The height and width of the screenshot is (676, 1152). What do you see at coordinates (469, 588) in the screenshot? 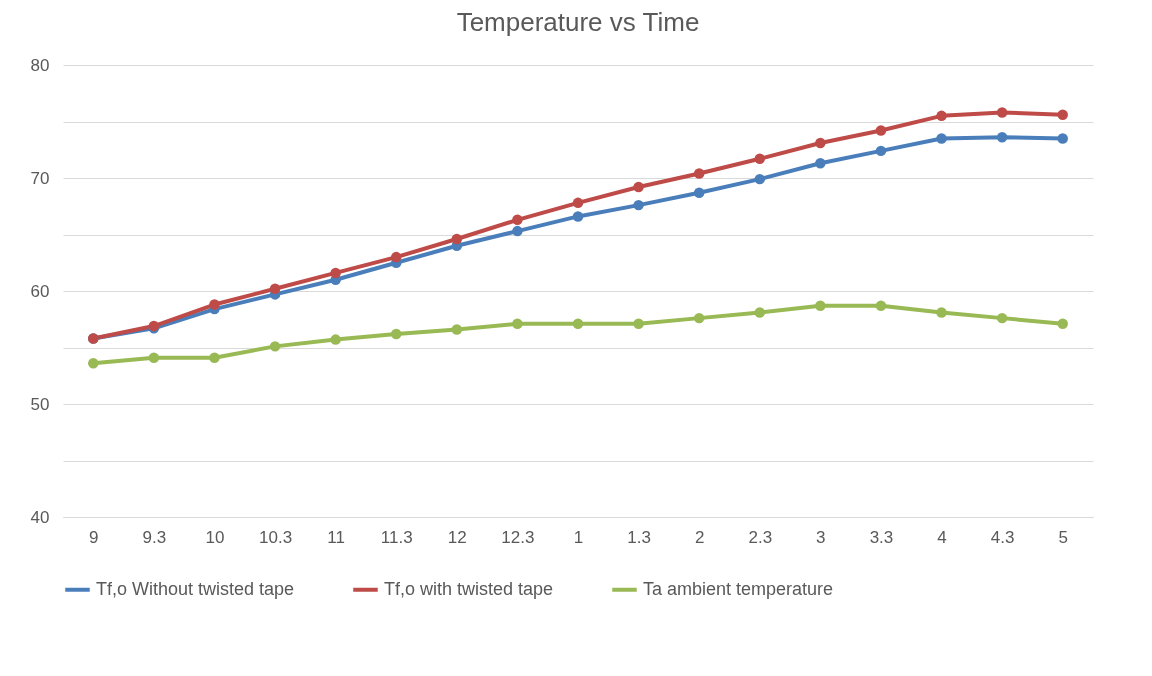
I see `legend-label: Tf,o with twisted tape` at bounding box center [469, 588].